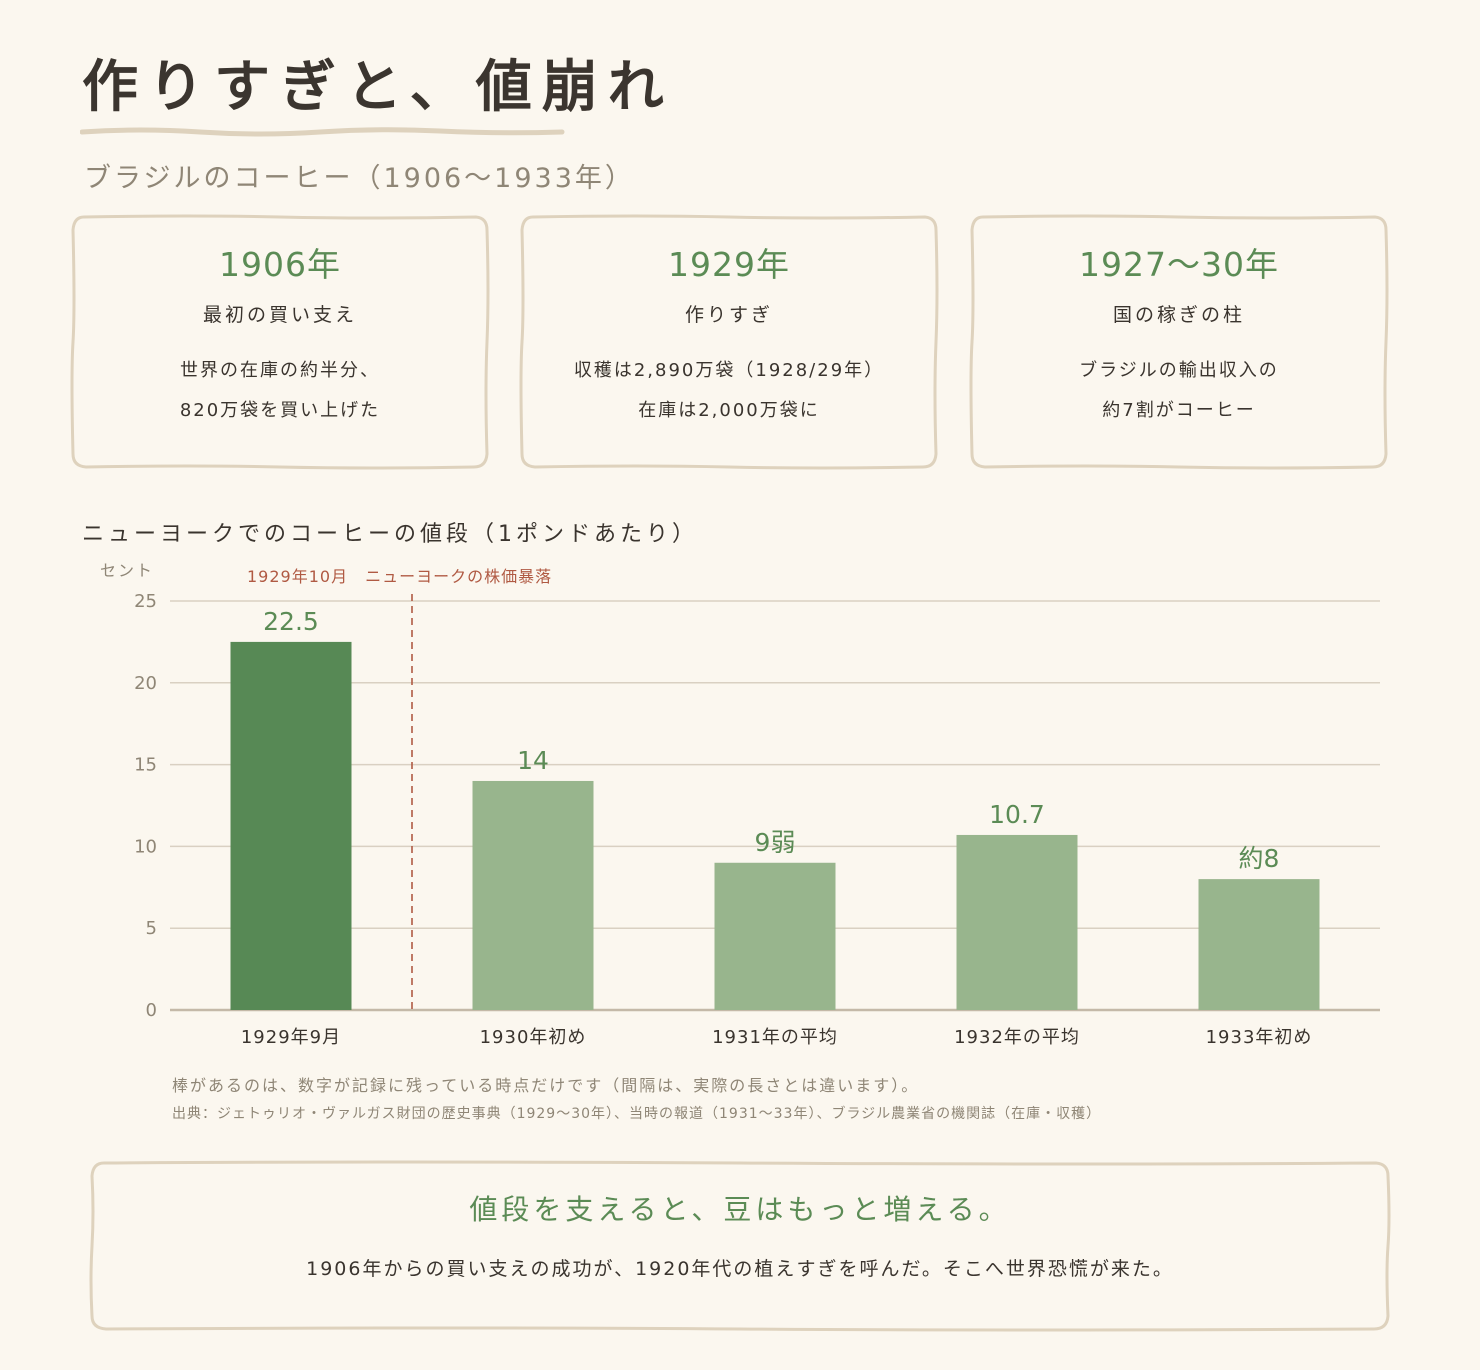 This screenshot has height=1370, width=1480. I want to click on x-tick-label: 1930年初め, so click(533, 1037).